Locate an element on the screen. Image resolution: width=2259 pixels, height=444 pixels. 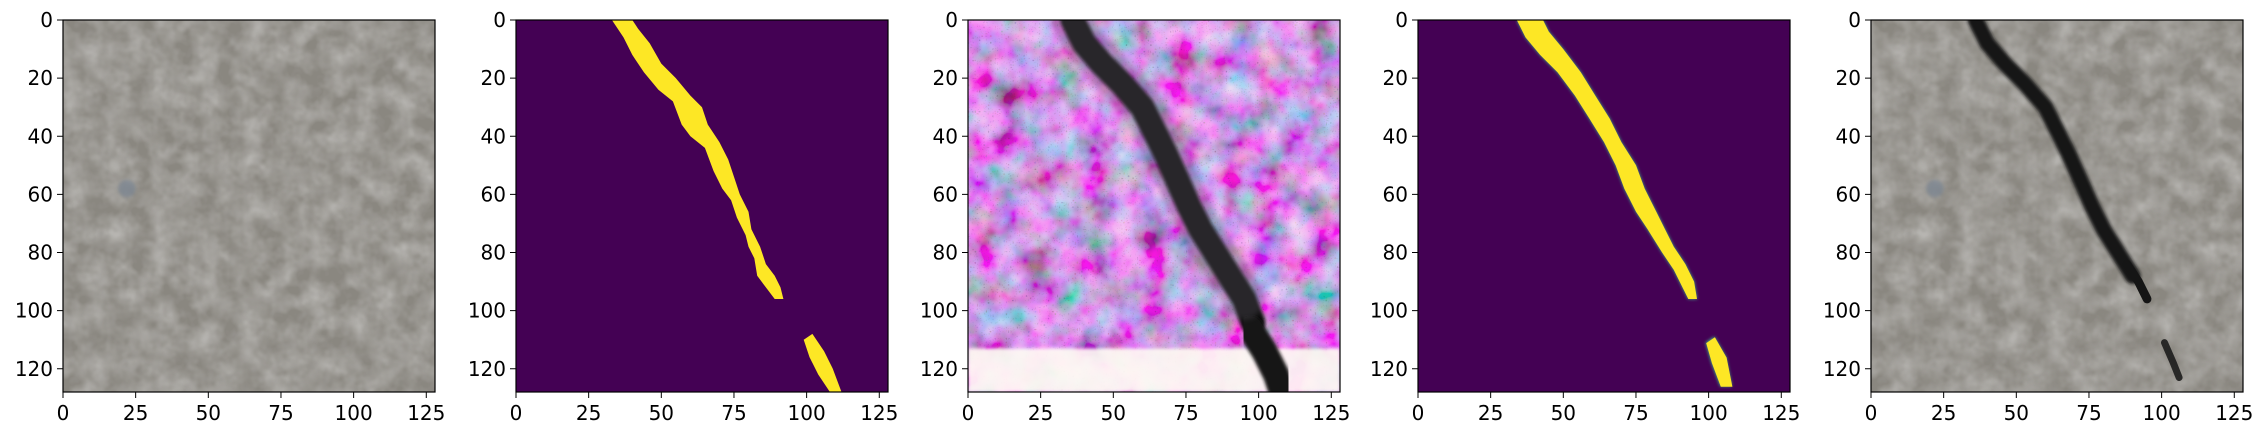
overlay-crack-lower is located at coordinates (2172, 360).